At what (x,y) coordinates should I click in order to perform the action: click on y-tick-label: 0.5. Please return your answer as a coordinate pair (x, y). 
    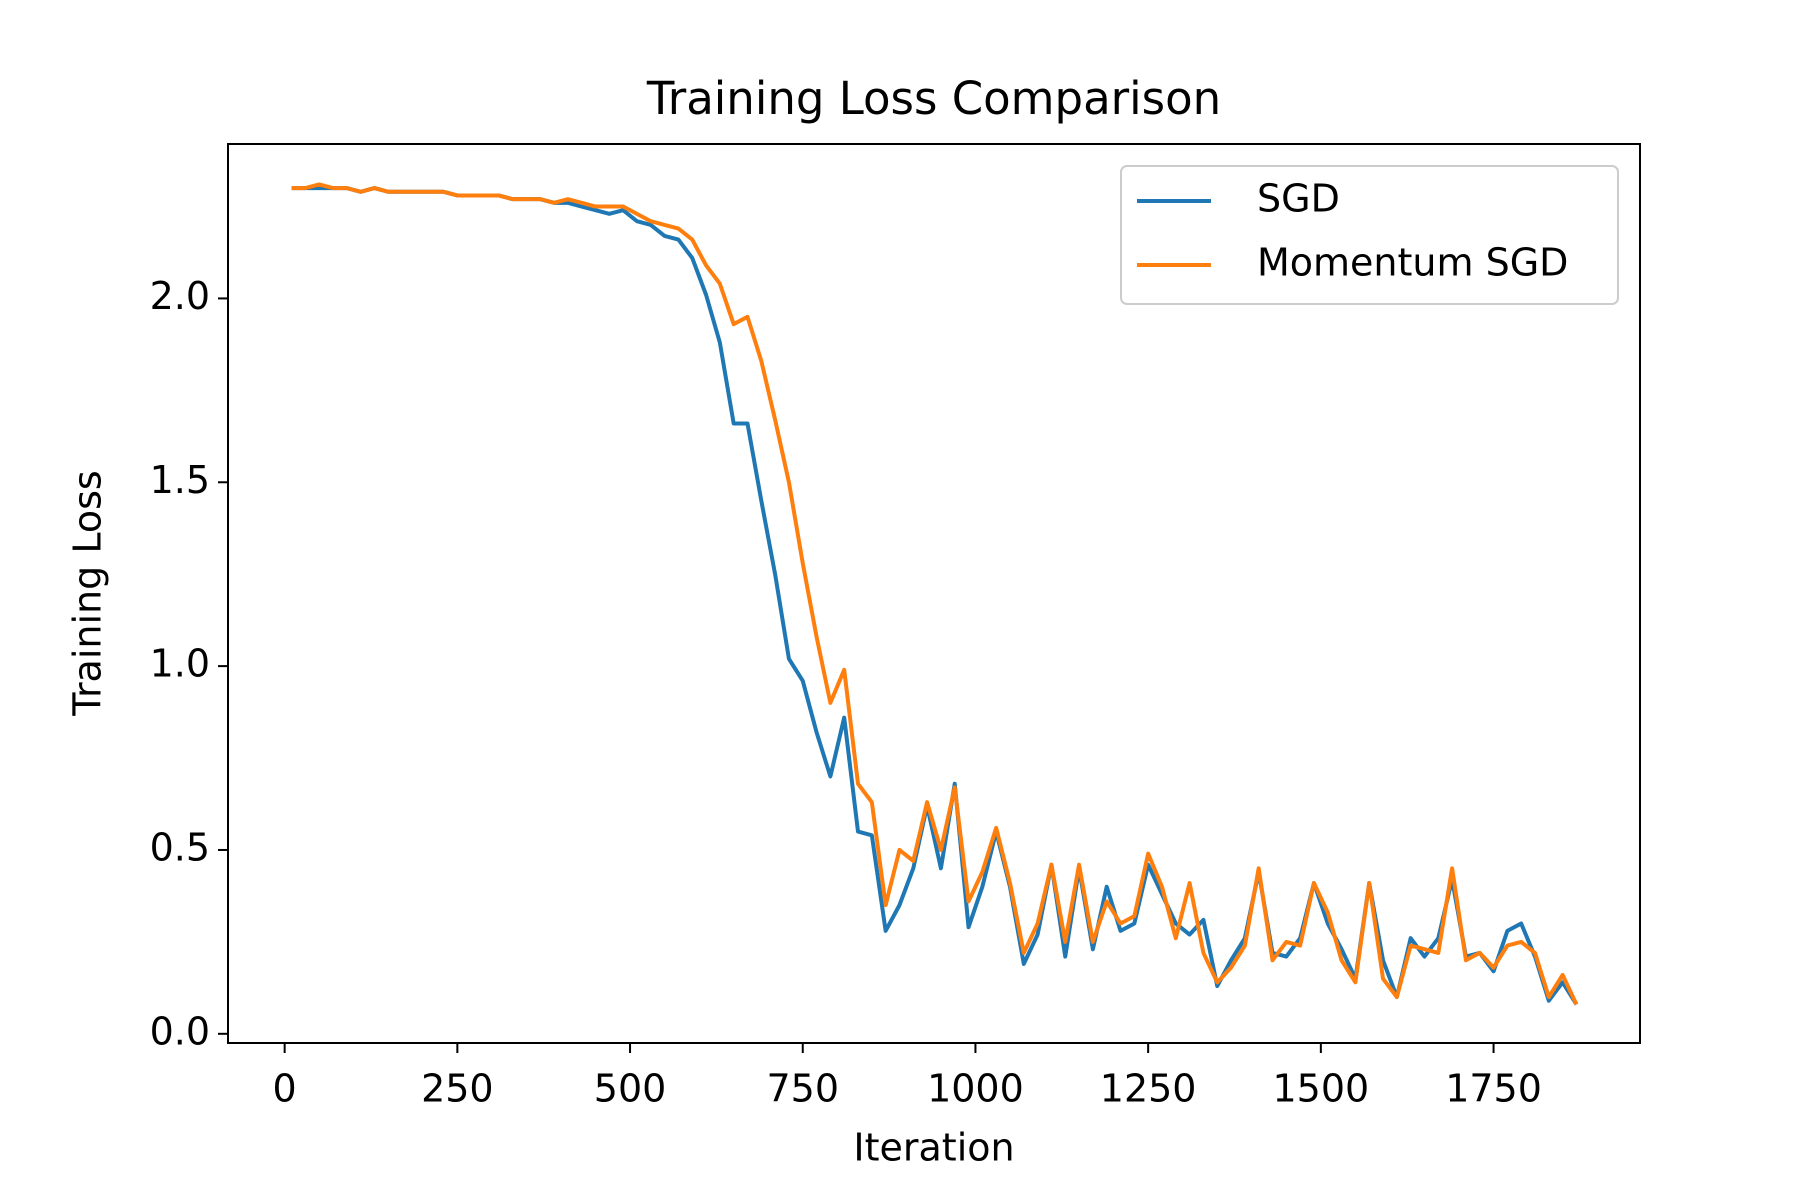
    Looking at the image, I should click on (180, 847).